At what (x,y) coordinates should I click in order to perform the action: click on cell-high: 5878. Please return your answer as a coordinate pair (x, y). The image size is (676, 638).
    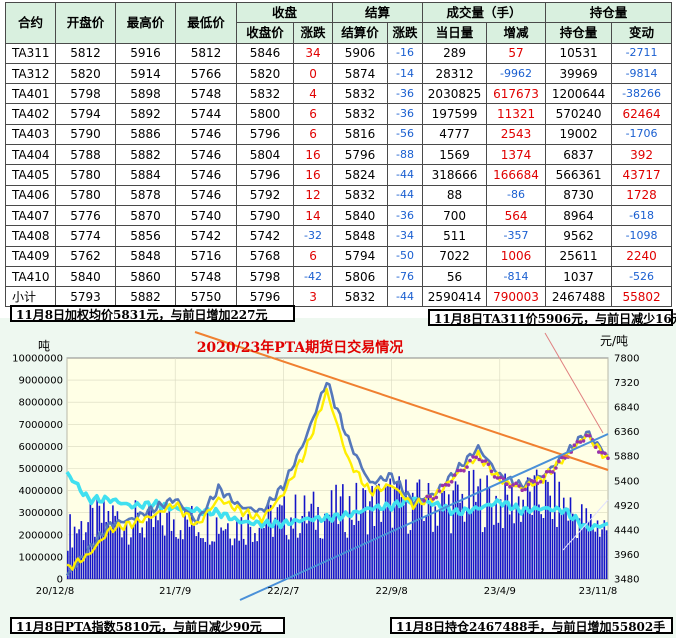
    Looking at the image, I should click on (145, 195).